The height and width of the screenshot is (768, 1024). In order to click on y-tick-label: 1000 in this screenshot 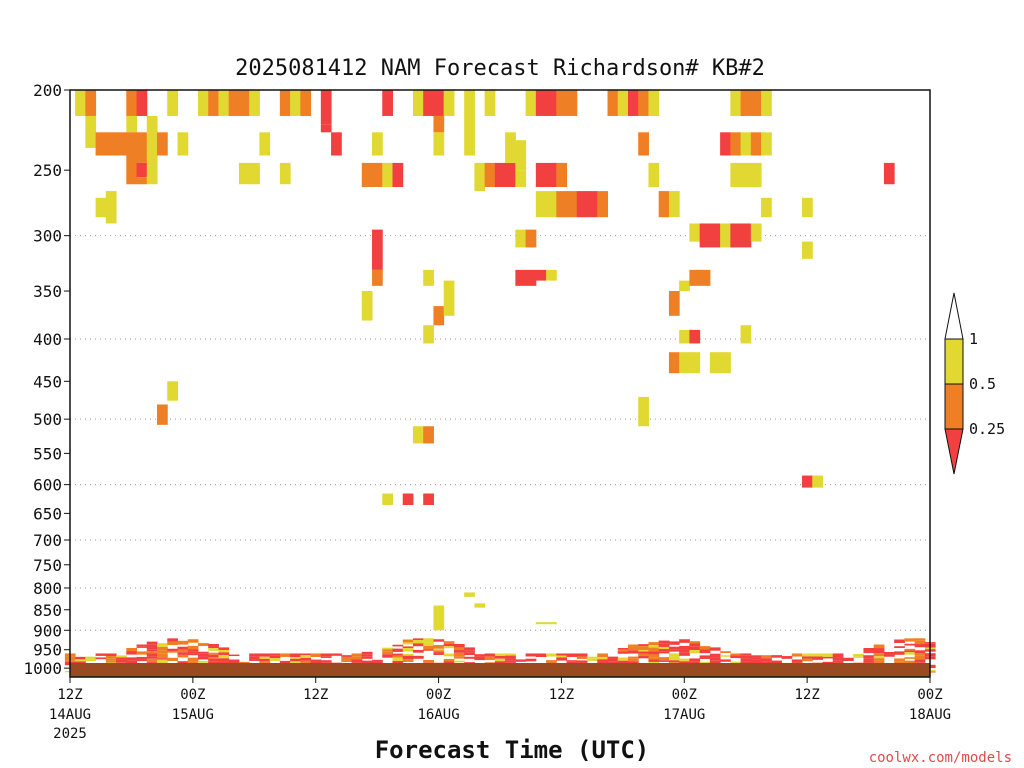, I will do `click(42, 668)`.